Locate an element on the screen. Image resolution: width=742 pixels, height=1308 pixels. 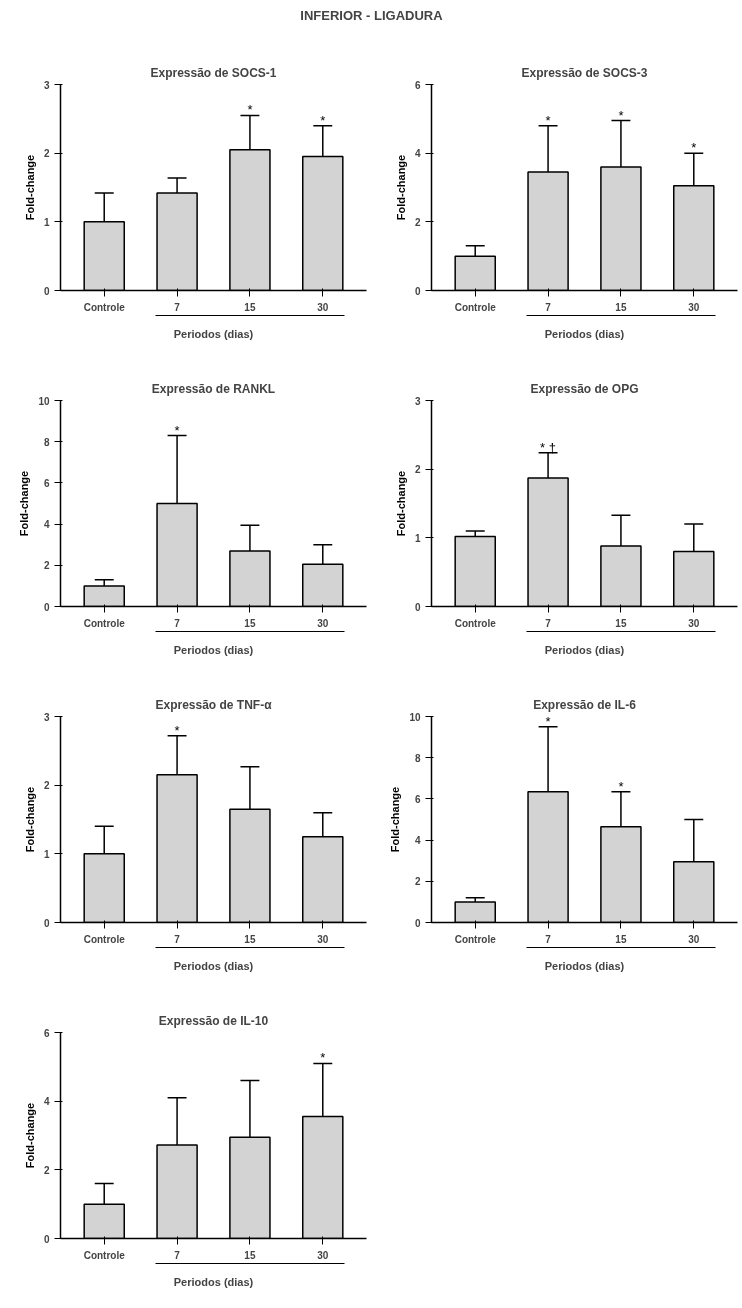
chart-title: Expressão de TNF-α is located at coordinates (214, 704).